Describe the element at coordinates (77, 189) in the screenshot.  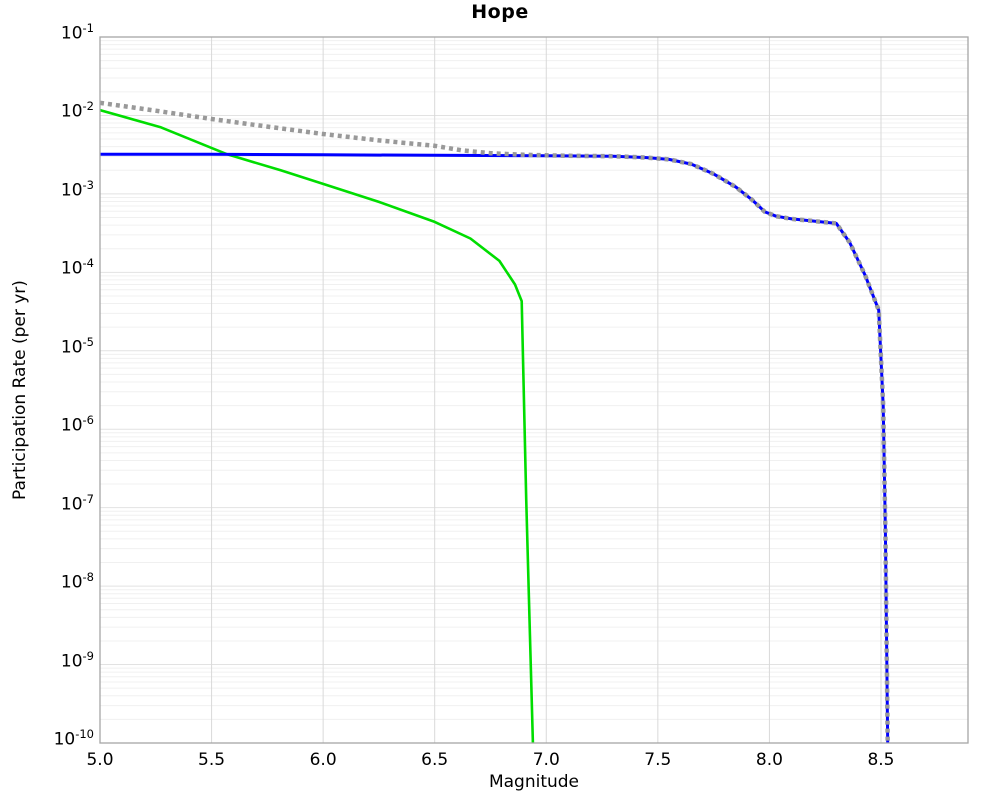
I see `y-tick-label: 10⁻³` at that location.